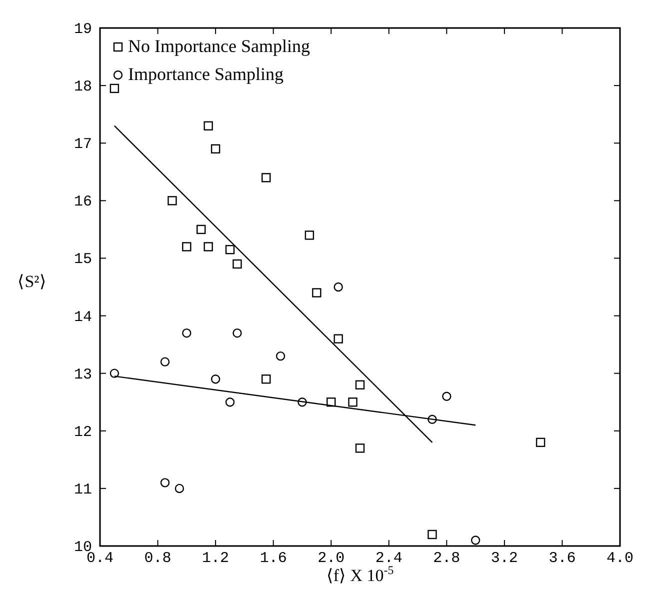  Describe the element at coordinates (83, 87) in the screenshot. I see `y-tick-label: 18` at that location.